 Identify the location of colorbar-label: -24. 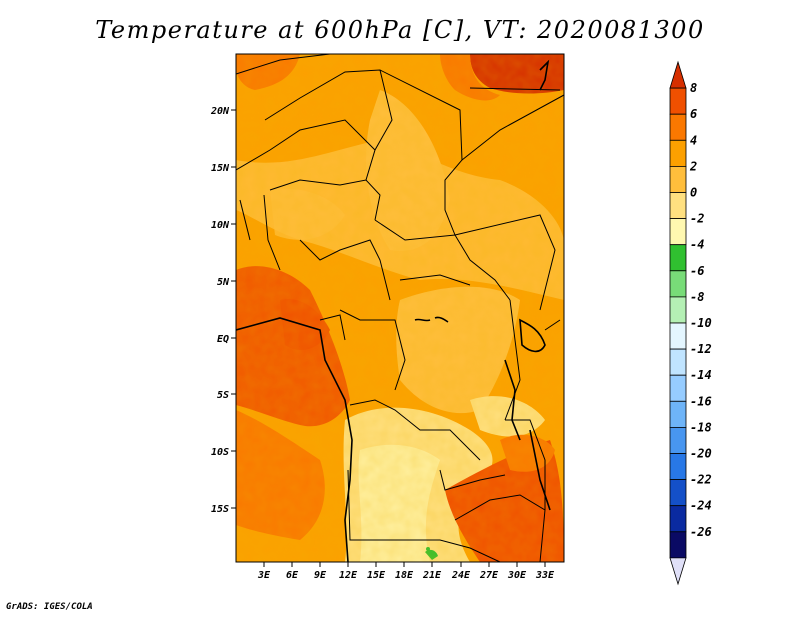
(701, 506).